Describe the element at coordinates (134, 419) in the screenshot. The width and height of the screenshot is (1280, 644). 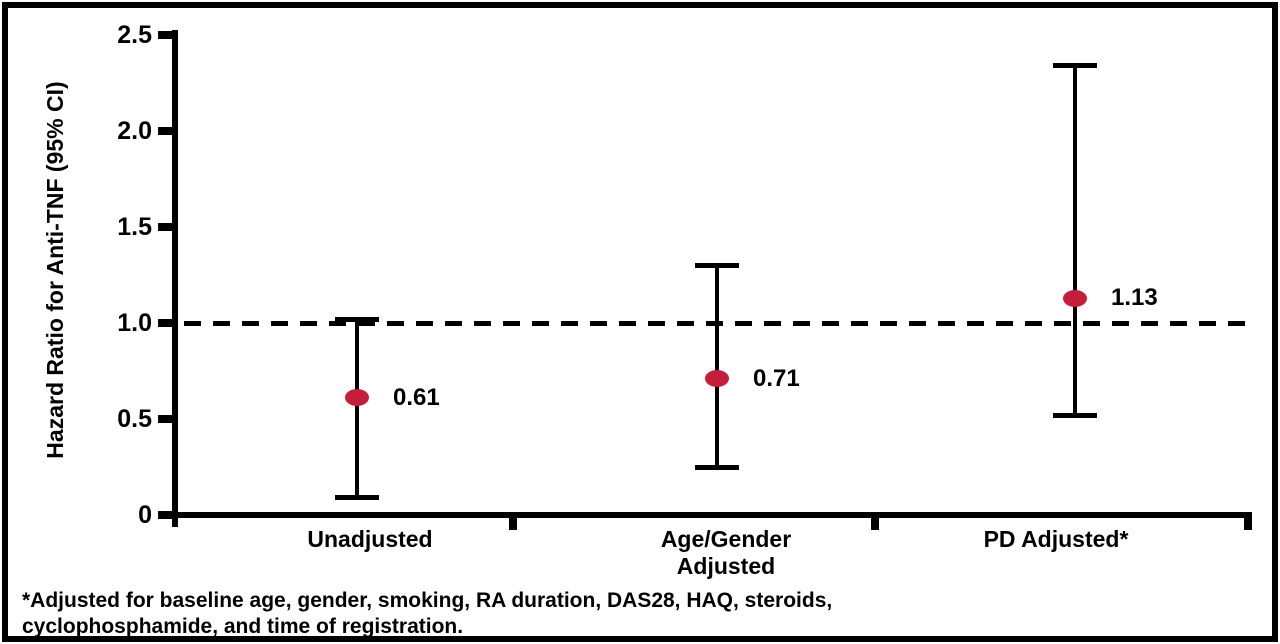
I see `y-tick-label: 0.5` at that location.